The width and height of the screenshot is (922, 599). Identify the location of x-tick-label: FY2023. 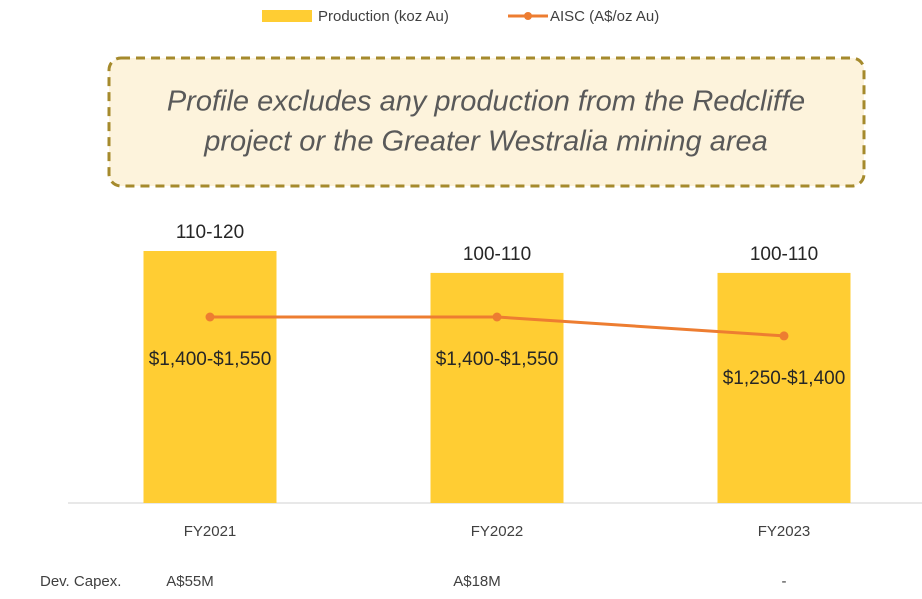
(784, 531).